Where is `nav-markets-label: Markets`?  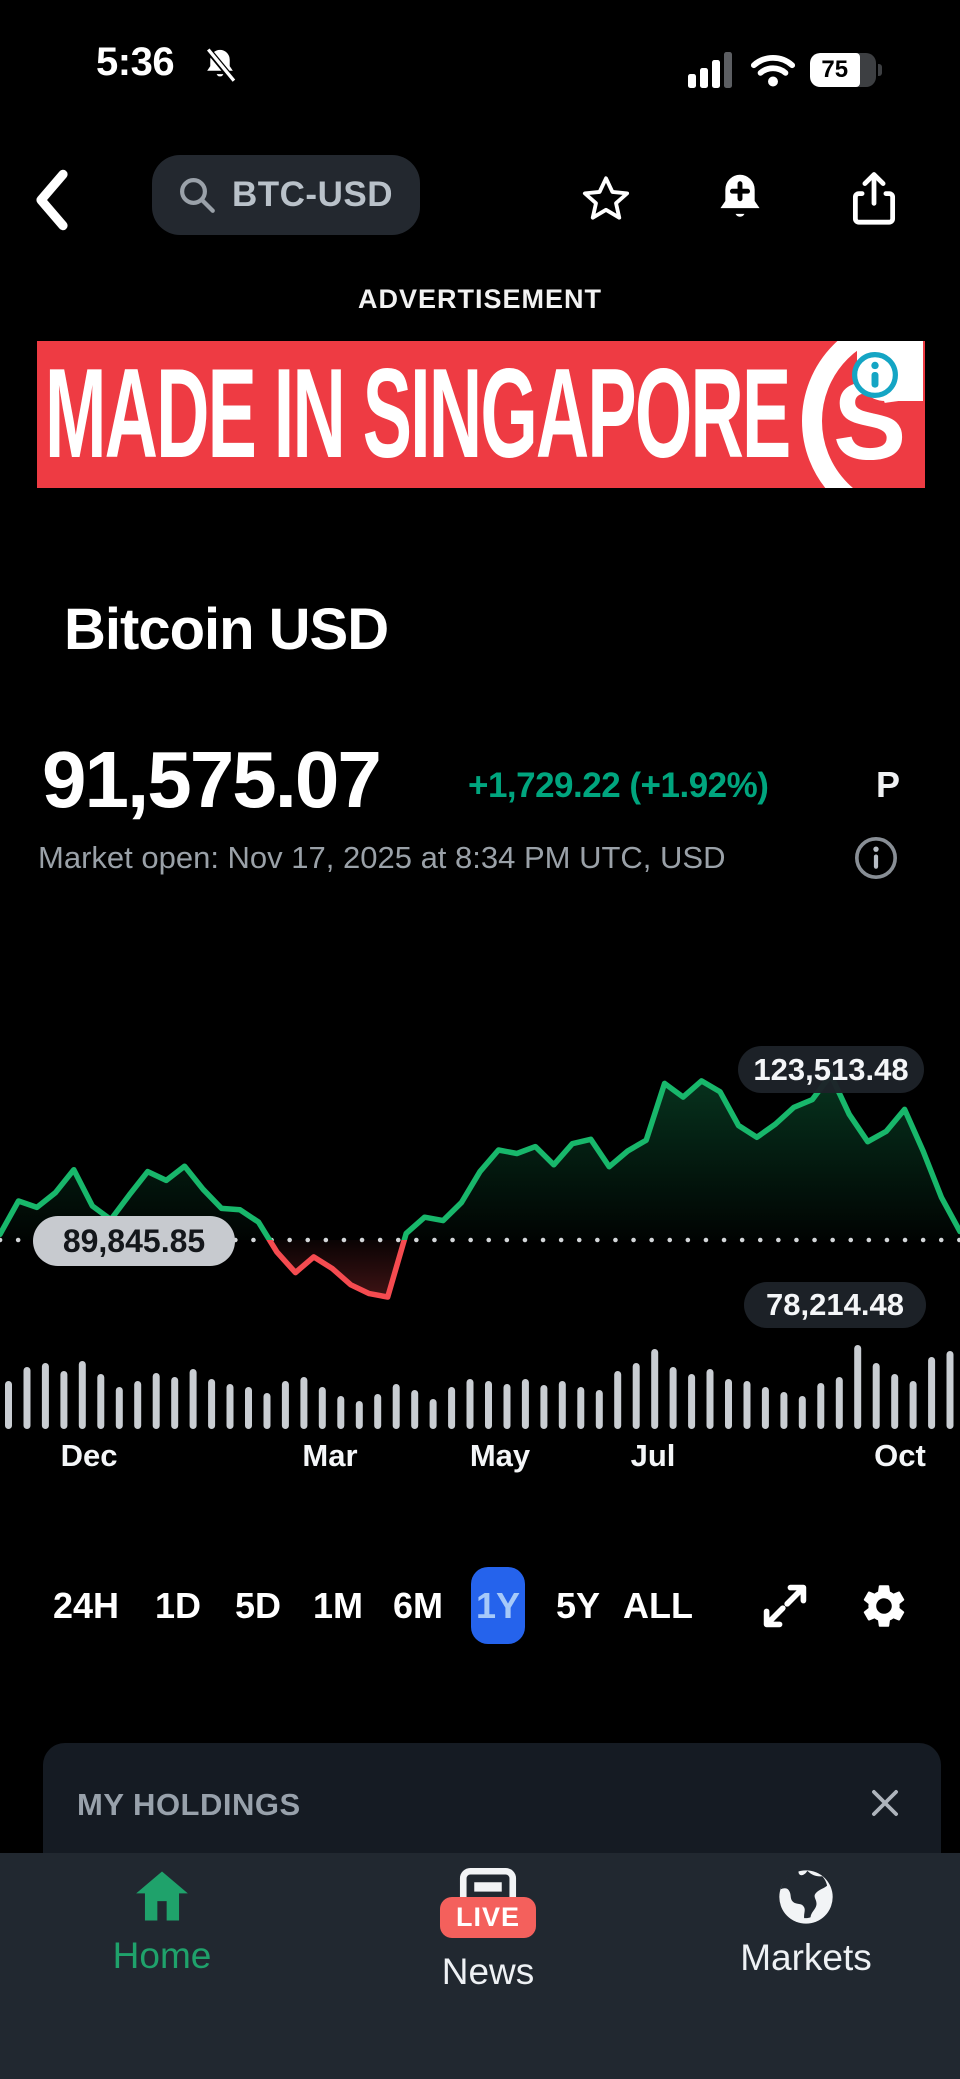
nav-markets-label: Markets is located at coordinates (806, 1957).